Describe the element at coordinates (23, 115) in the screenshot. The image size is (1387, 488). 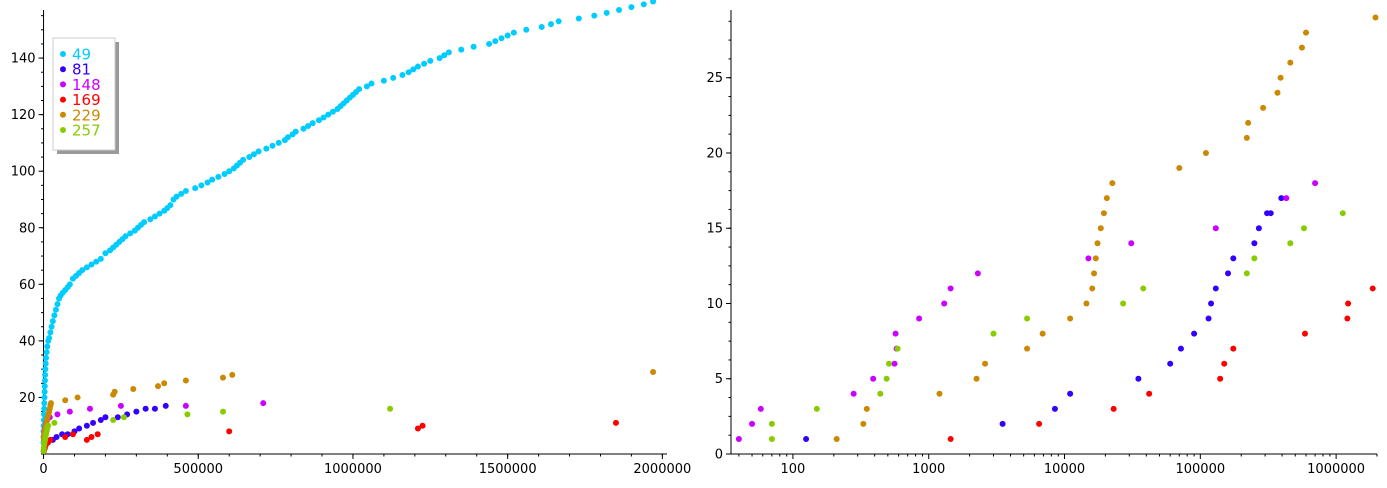
I see `y-tick-label: 120` at that location.